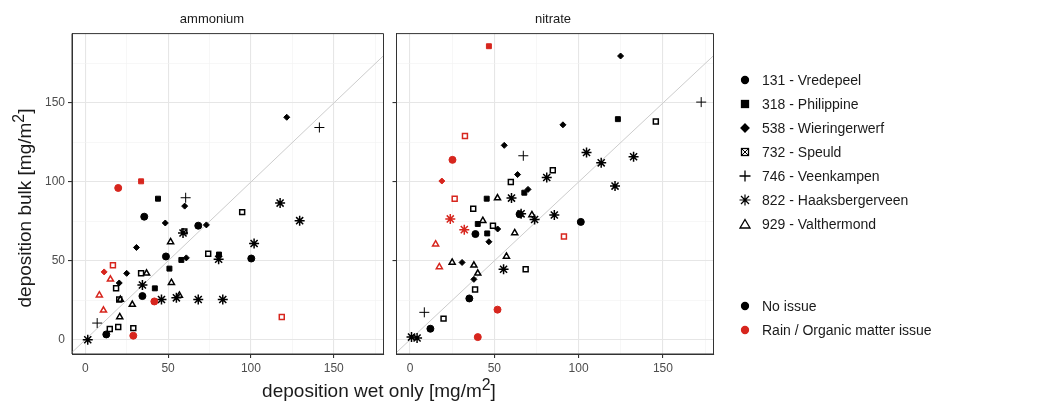 The width and height of the screenshot is (1044, 419). Describe the element at coordinates (810, 104) in the screenshot. I see `legend-label: 318 - Philippine` at that location.